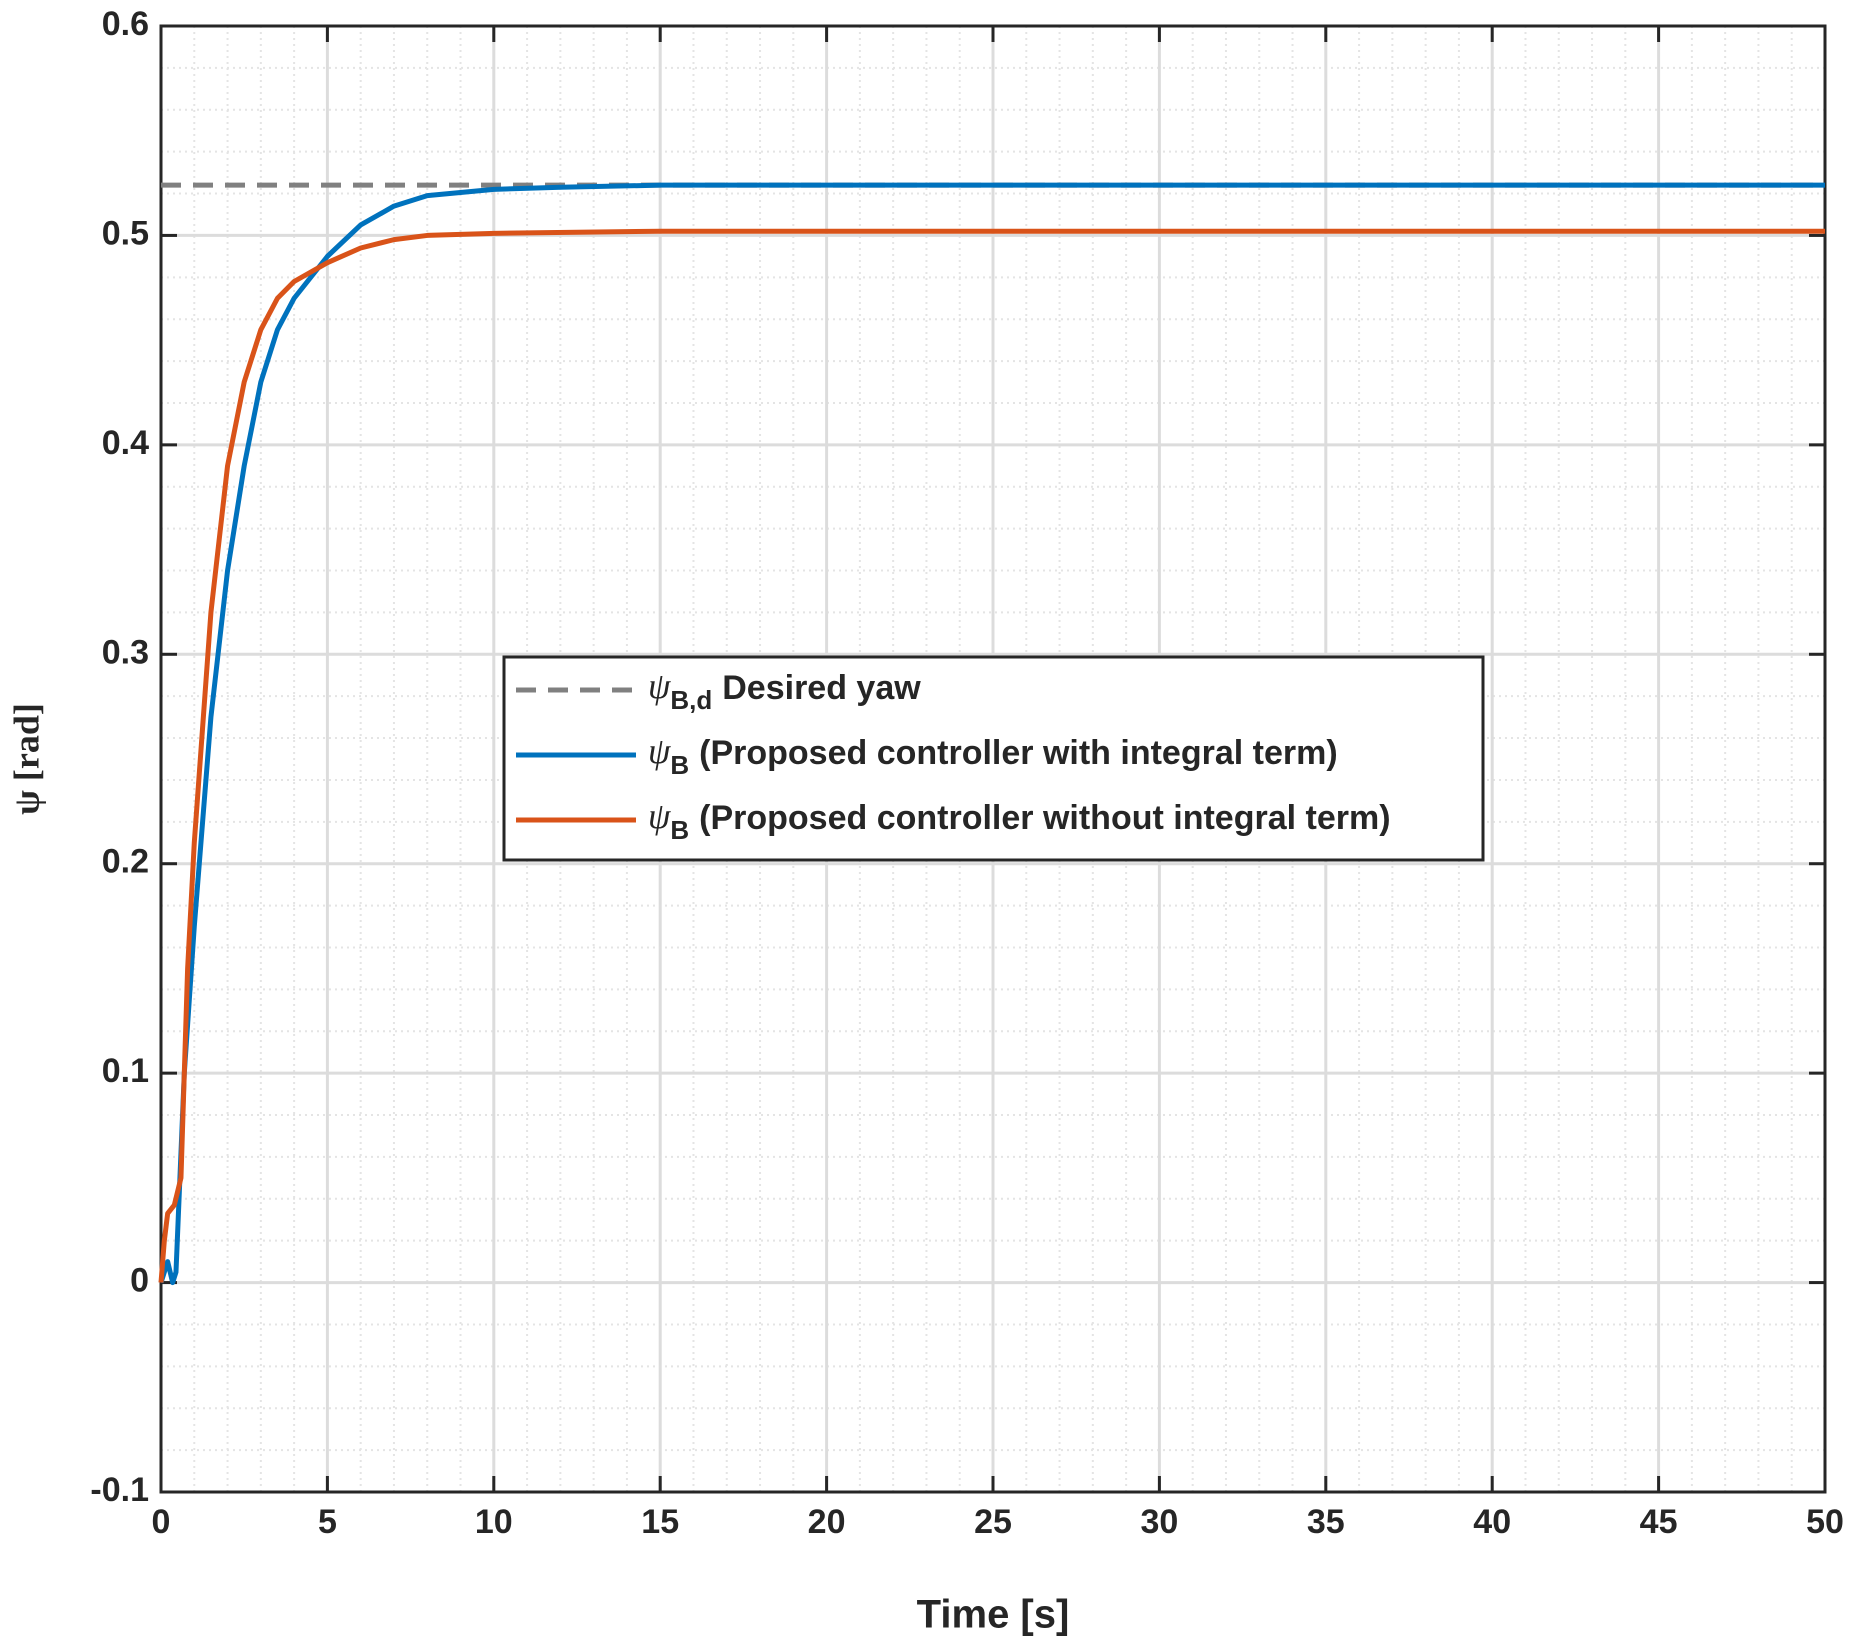 This screenshot has width=1852, height=1644. What do you see at coordinates (139, 1281) in the screenshot?
I see `y-tick-label: 0` at bounding box center [139, 1281].